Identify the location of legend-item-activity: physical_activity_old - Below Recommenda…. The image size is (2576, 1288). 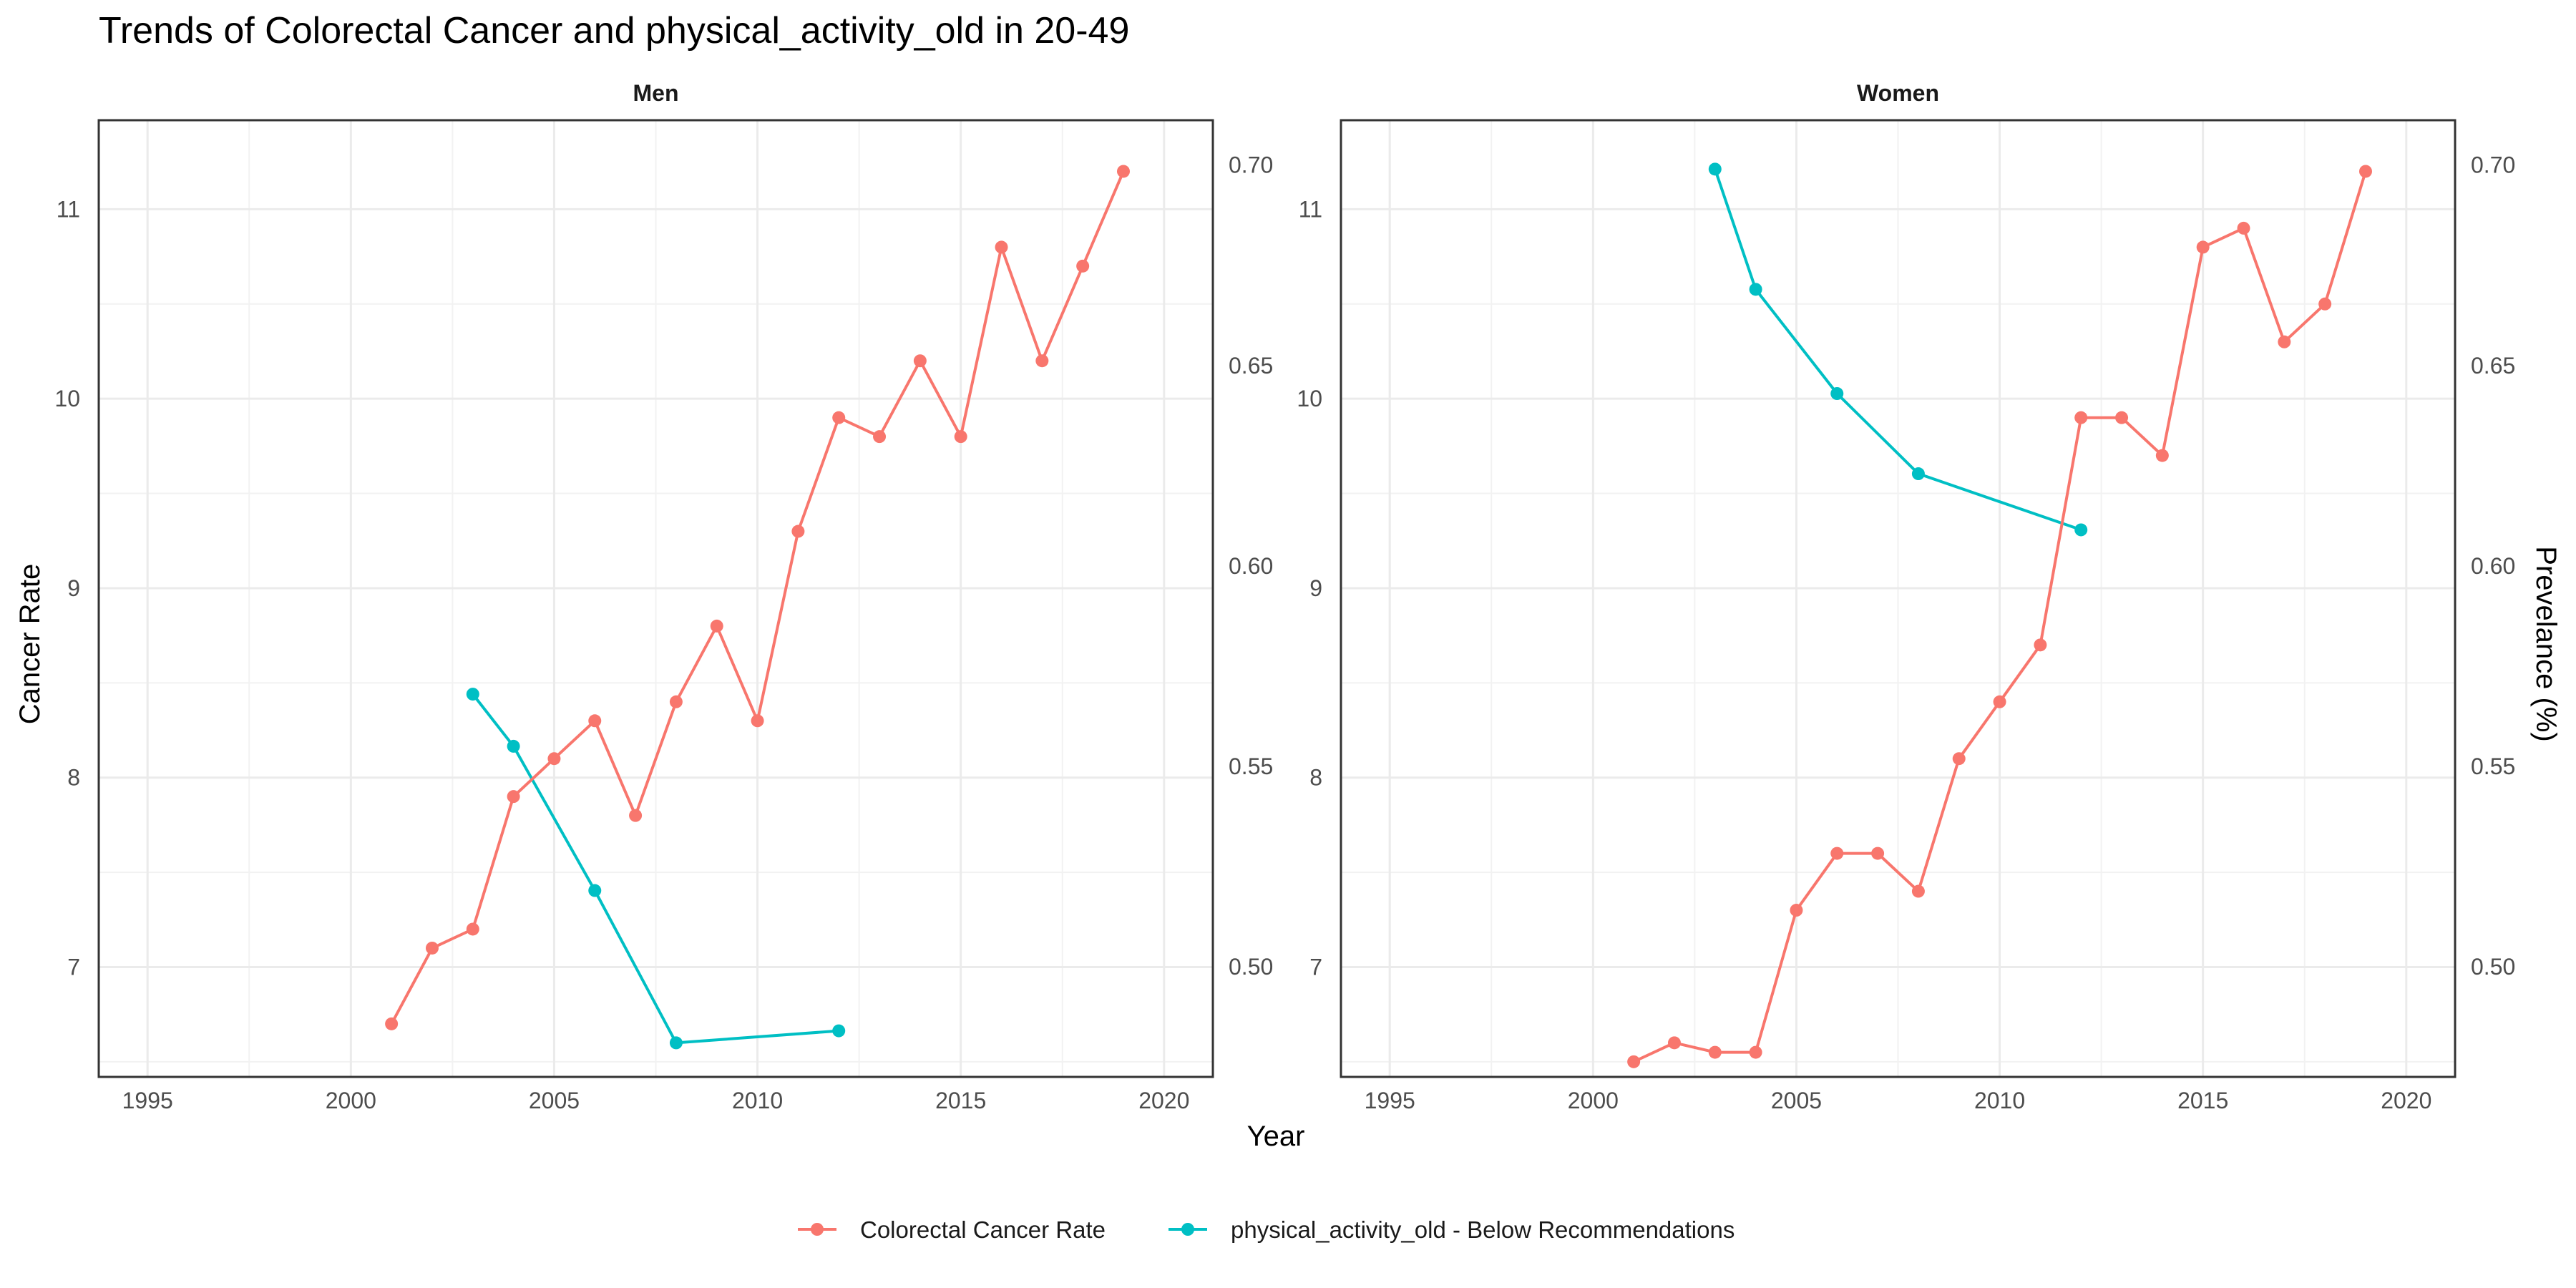
(1452, 1229).